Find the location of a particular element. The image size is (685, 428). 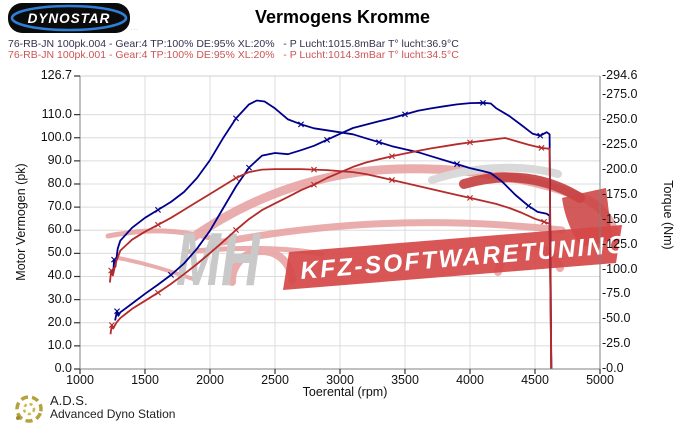

x-axis-title: Toerental (rpm) is located at coordinates (345, 392).